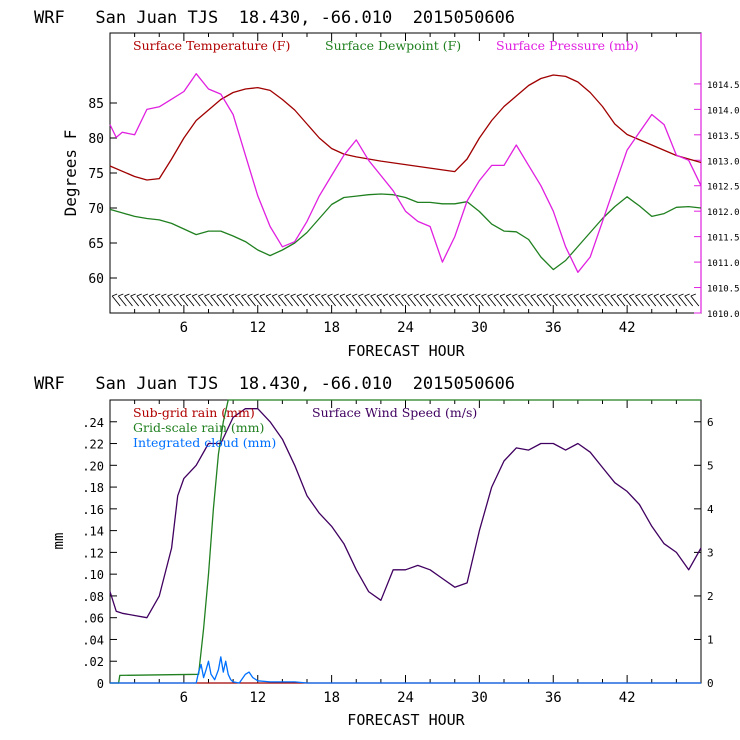 The width and height of the screenshot is (740, 740). Describe the element at coordinates (198, 427) in the screenshot. I see `legend-grid-scale-rain: Grid-scale rain (mm)` at that location.